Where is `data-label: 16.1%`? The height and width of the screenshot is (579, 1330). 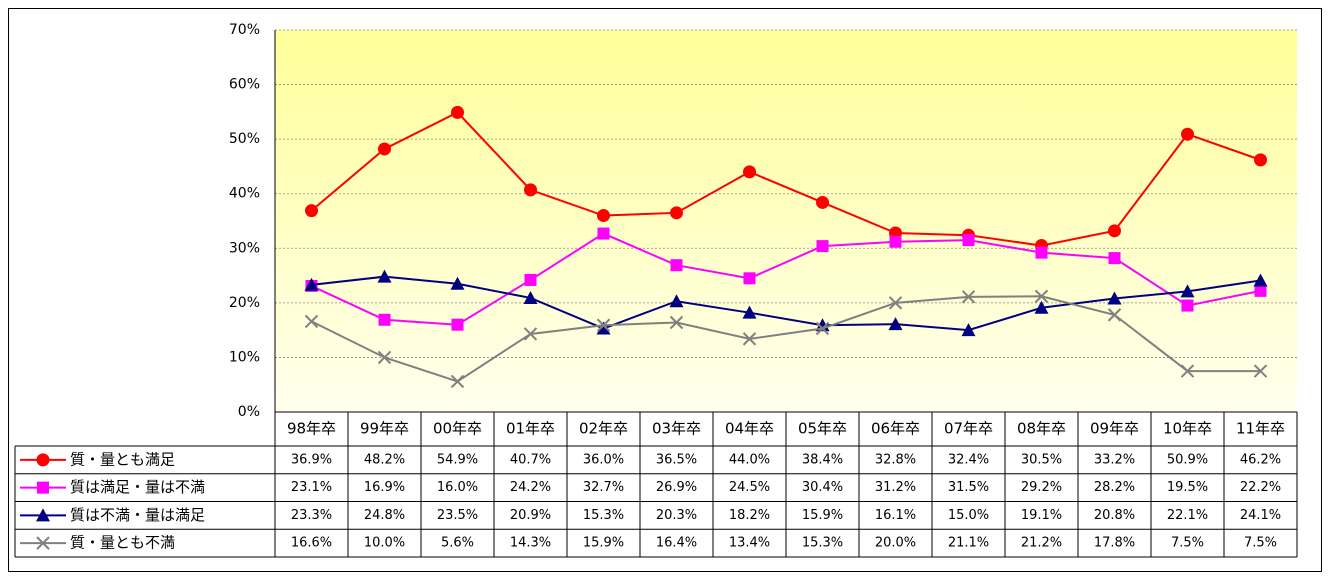
data-label: 16.1% is located at coordinates (895, 515).